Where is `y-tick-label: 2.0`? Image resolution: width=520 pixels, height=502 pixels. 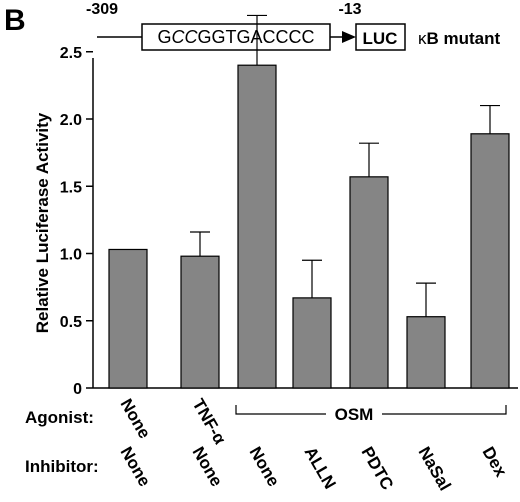
y-tick-label: 2.0 is located at coordinates (71, 120).